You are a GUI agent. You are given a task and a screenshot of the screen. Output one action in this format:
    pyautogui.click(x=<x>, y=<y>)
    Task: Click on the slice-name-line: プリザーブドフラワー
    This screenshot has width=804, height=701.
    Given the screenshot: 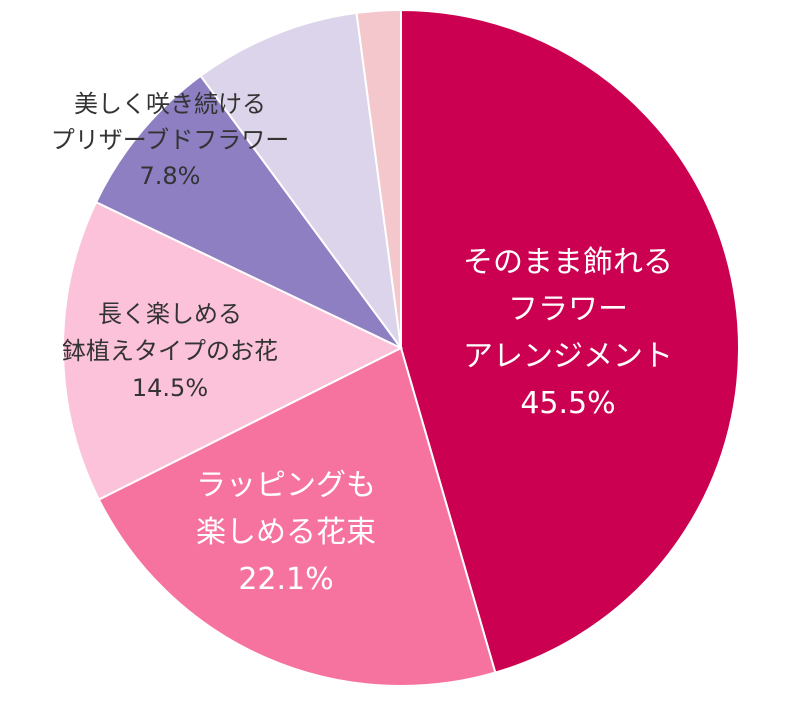 What is the action you would take?
    pyautogui.click(x=170, y=140)
    